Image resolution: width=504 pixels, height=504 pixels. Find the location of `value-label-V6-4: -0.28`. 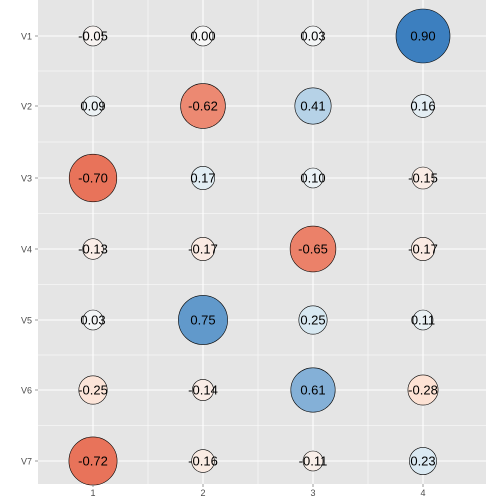

value-label-V6-4: -0.28 is located at coordinates (423, 390).